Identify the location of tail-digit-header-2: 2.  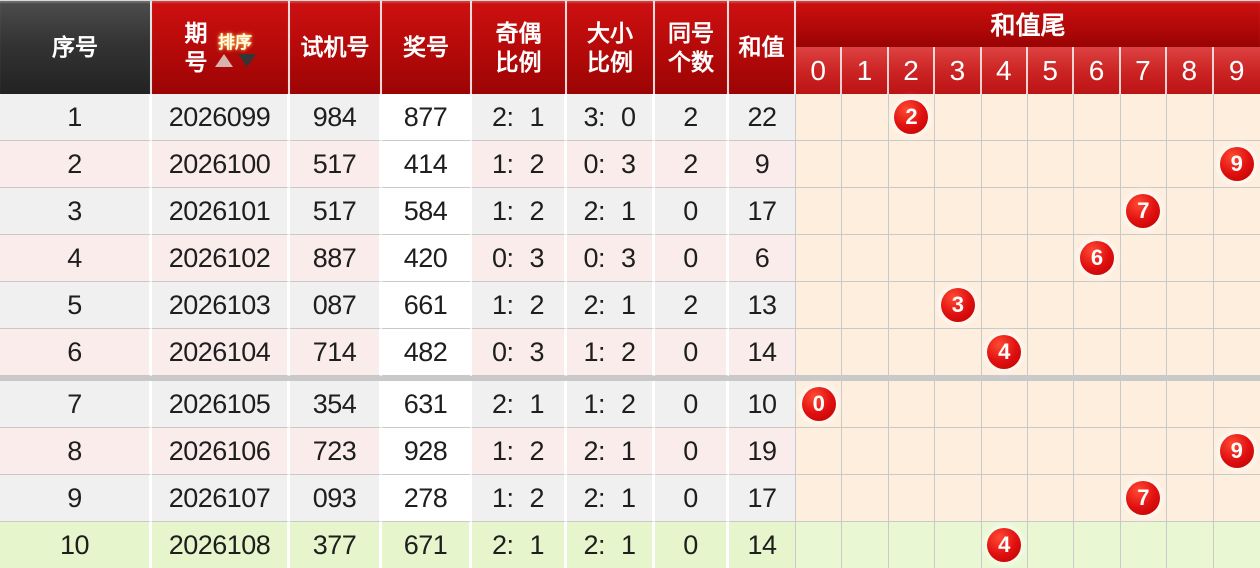
(912, 70).